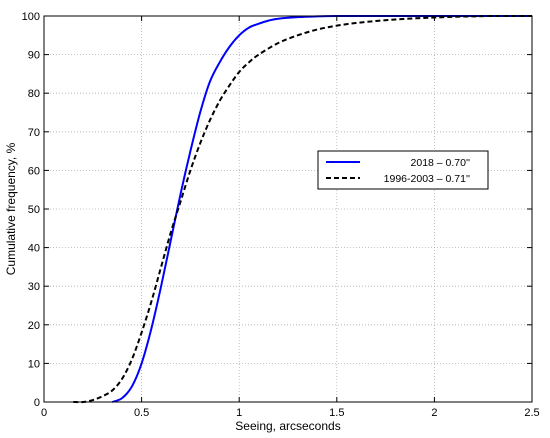  Describe the element at coordinates (34, 287) in the screenshot. I see `y-tick-label: 30` at that location.